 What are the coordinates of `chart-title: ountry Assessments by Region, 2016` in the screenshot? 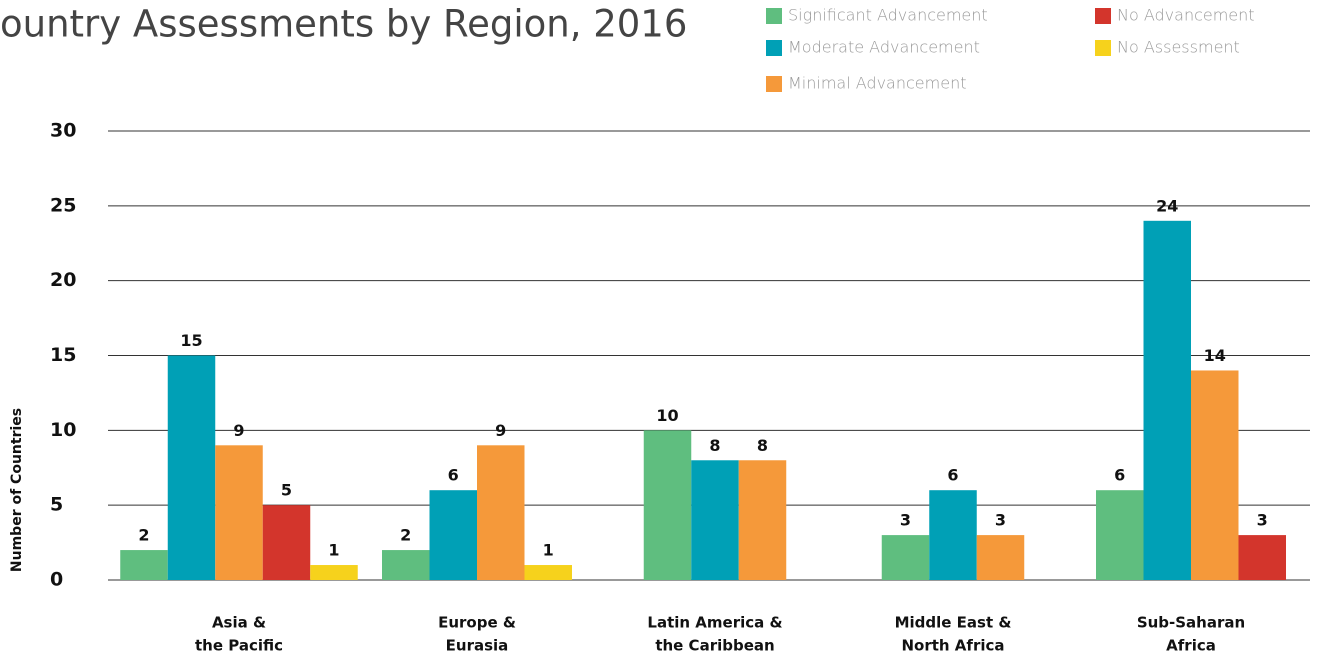 It's located at (343, 24).